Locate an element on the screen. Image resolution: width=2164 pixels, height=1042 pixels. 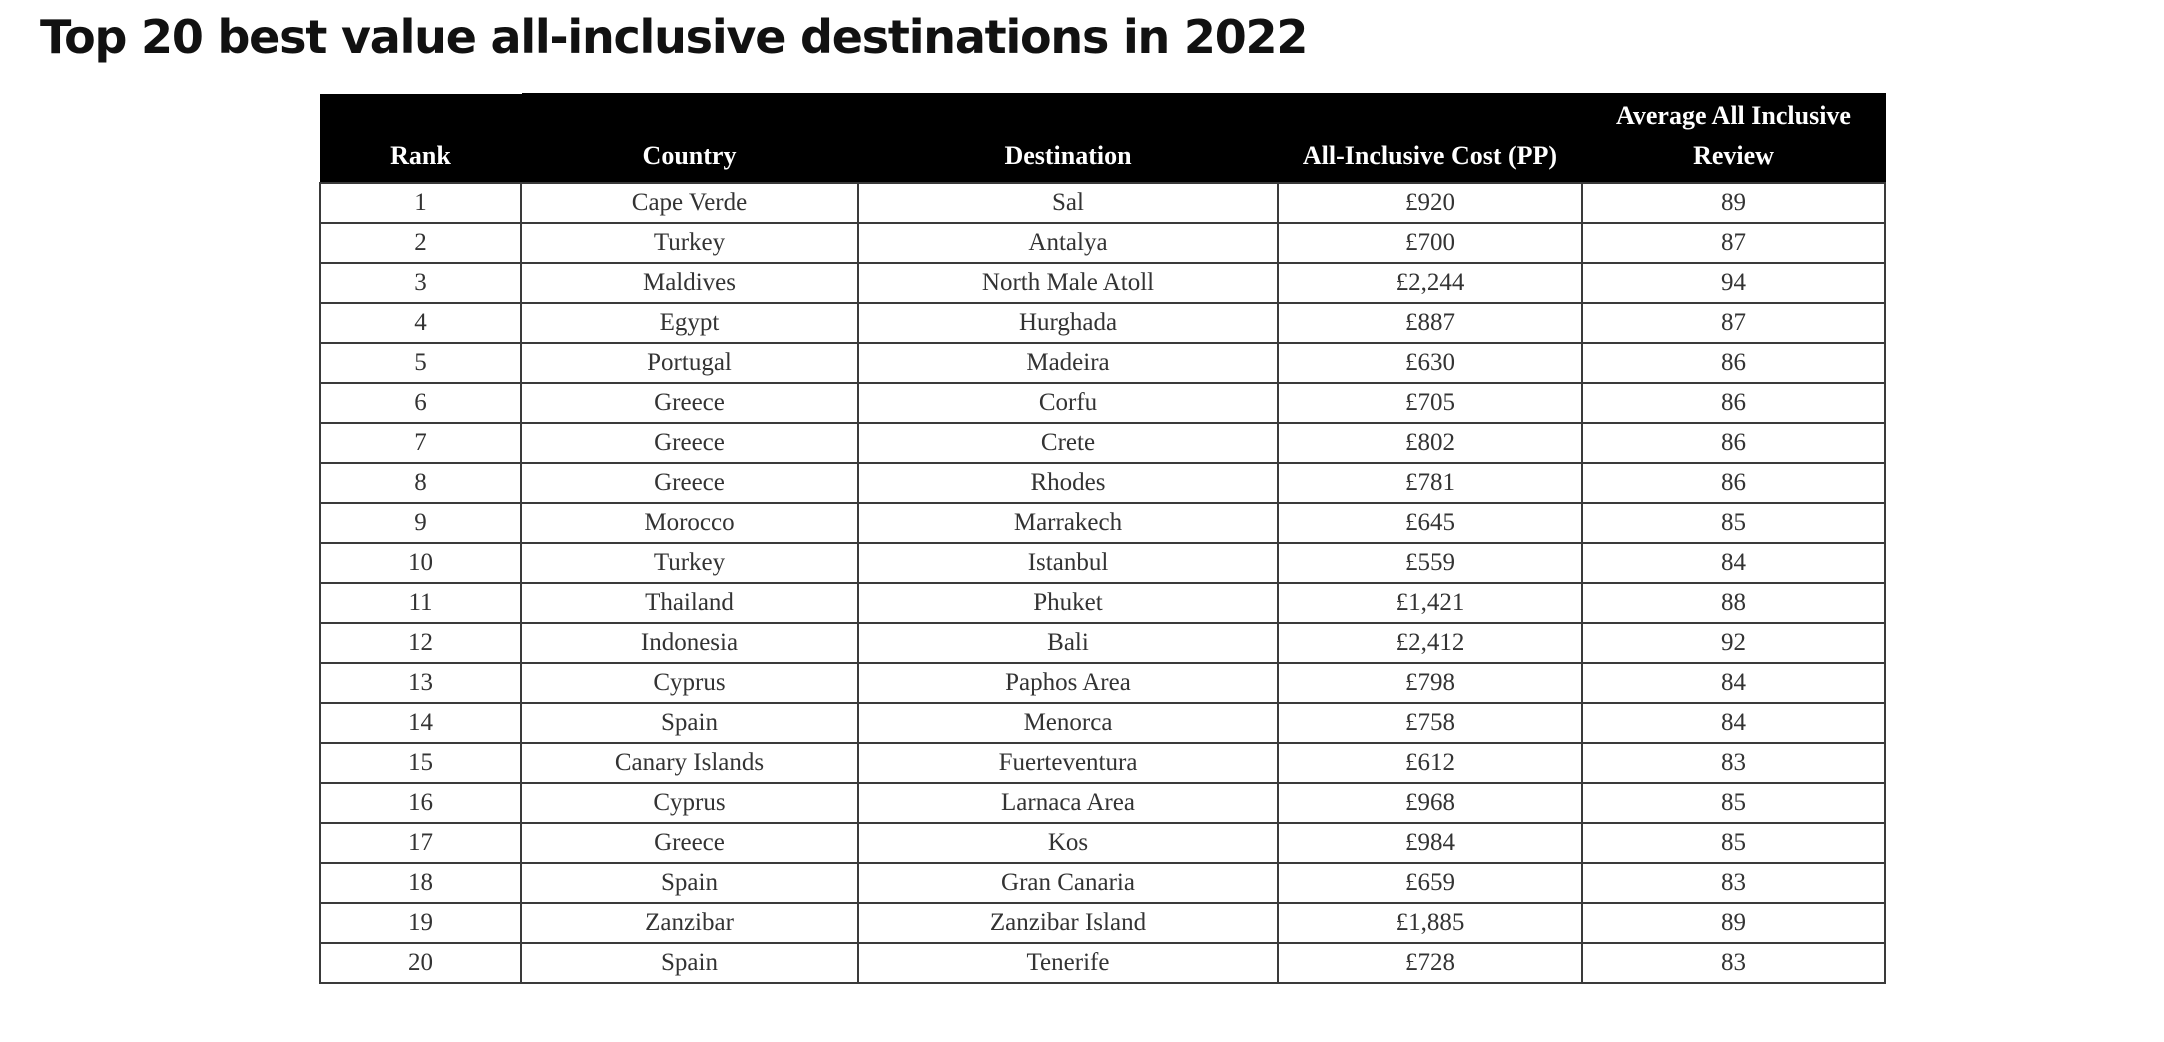
header-destination: Destination is located at coordinates (1068, 138).